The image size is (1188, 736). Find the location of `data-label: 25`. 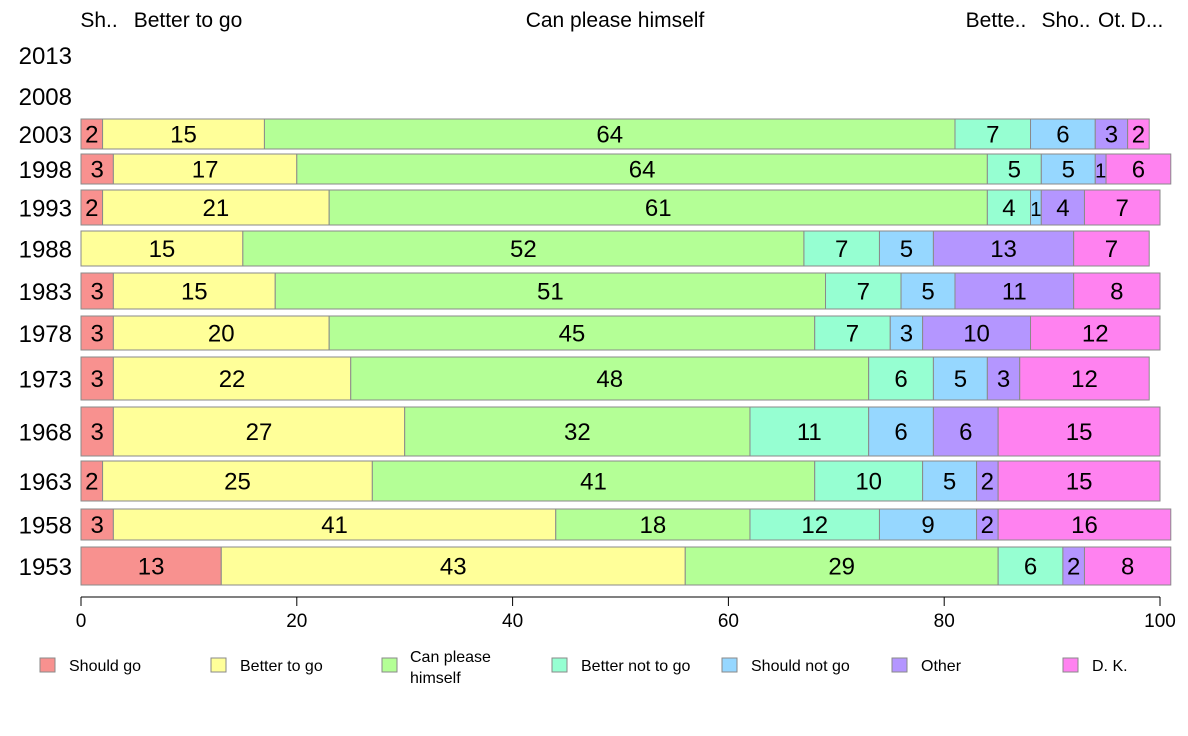

data-label: 25 is located at coordinates (237, 482).